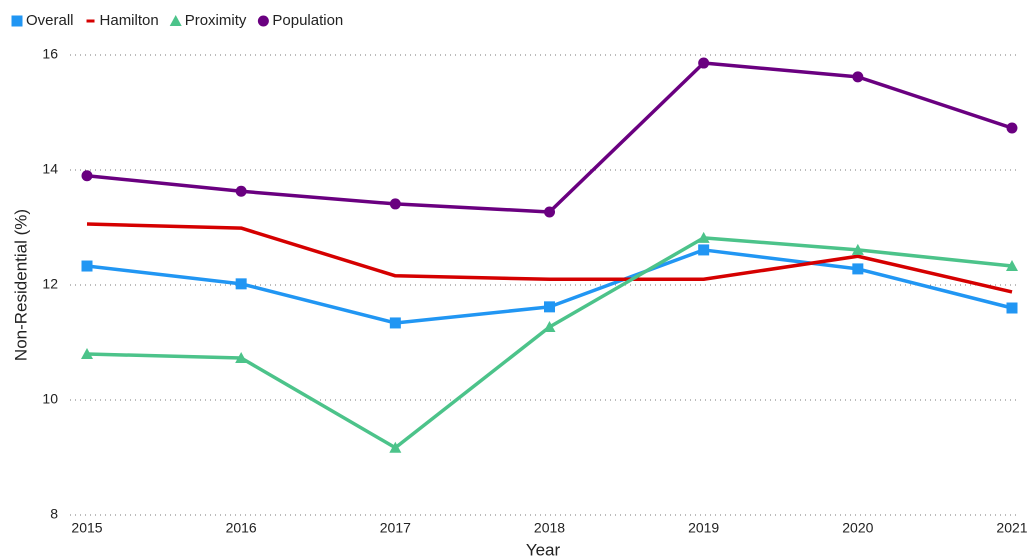 The height and width of the screenshot is (560, 1031). I want to click on y-tick-label: 16, so click(50, 54).